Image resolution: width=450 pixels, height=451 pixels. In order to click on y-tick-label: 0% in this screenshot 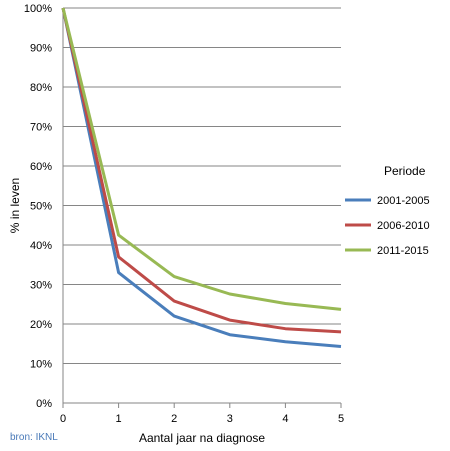, I will do `click(44, 404)`.